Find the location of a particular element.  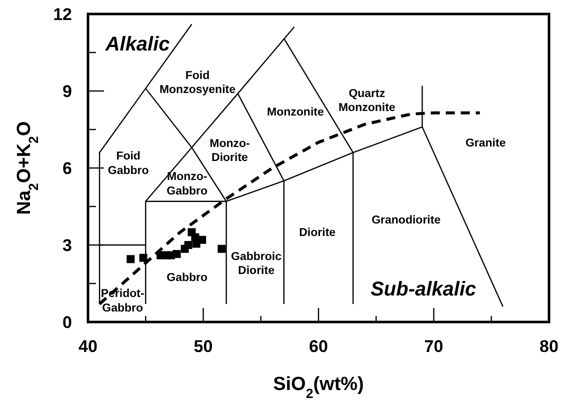

annotation: Monzo- Diorite is located at coordinates (230, 151).